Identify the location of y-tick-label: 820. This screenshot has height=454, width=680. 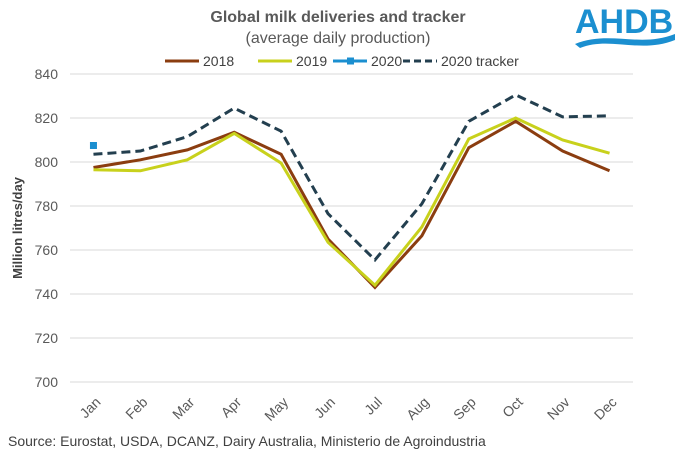
(47, 118).